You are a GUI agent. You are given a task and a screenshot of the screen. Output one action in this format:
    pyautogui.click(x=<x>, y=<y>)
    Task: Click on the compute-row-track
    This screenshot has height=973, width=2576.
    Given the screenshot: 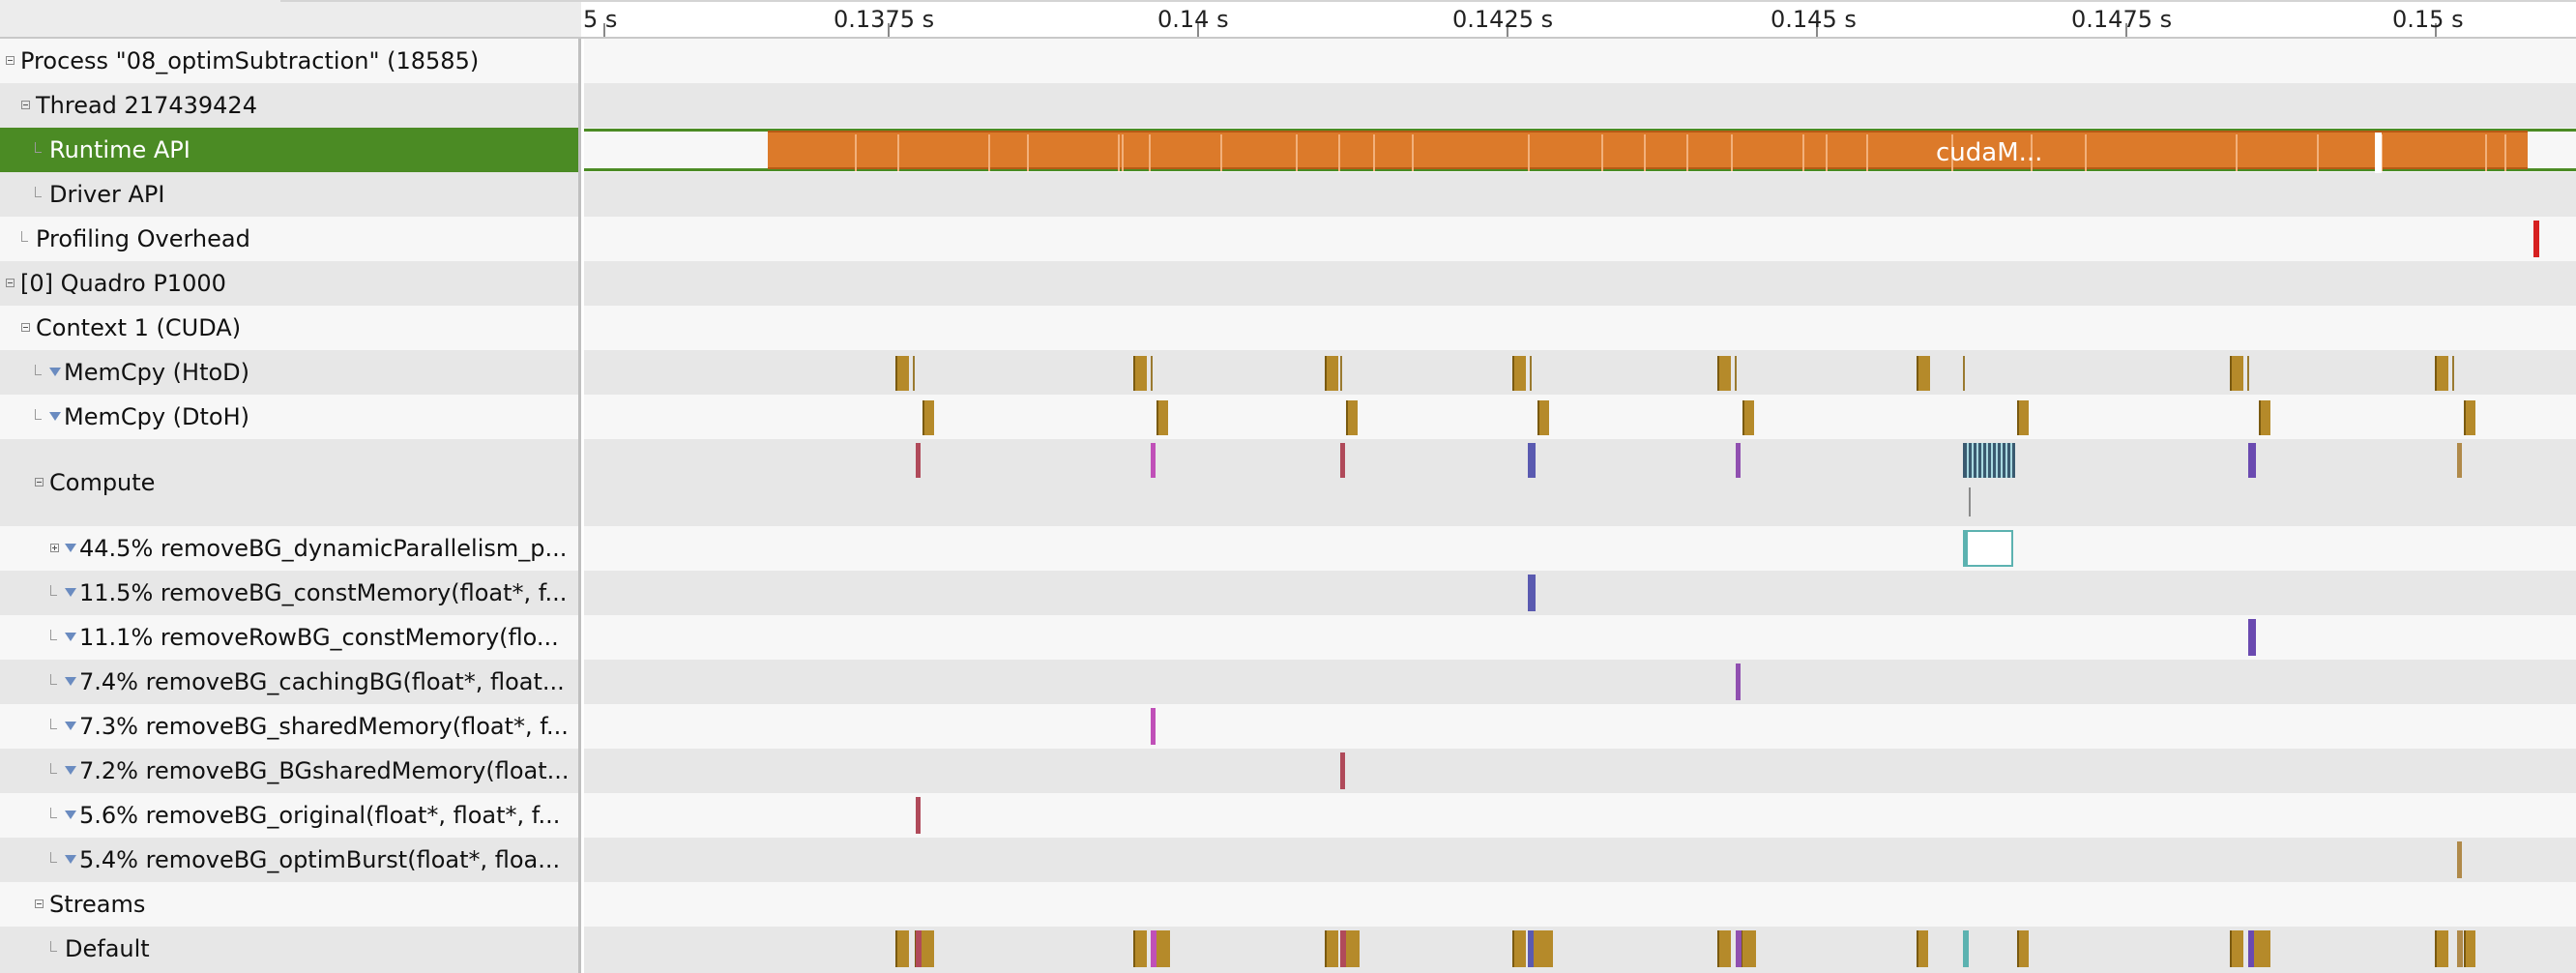 What is the action you would take?
    pyautogui.click(x=1580, y=483)
    